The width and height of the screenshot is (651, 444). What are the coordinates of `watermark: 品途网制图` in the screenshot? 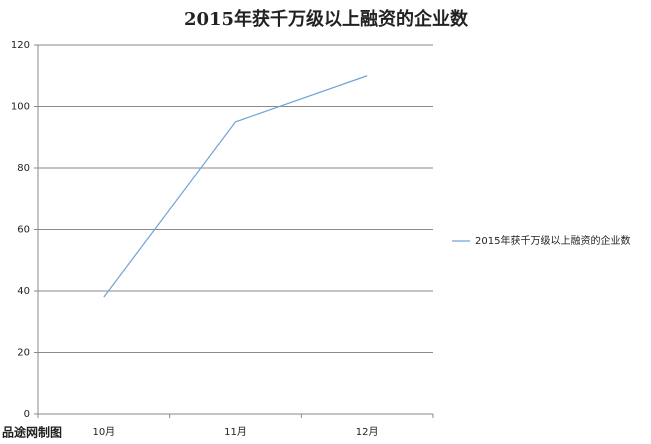 It's located at (32, 432).